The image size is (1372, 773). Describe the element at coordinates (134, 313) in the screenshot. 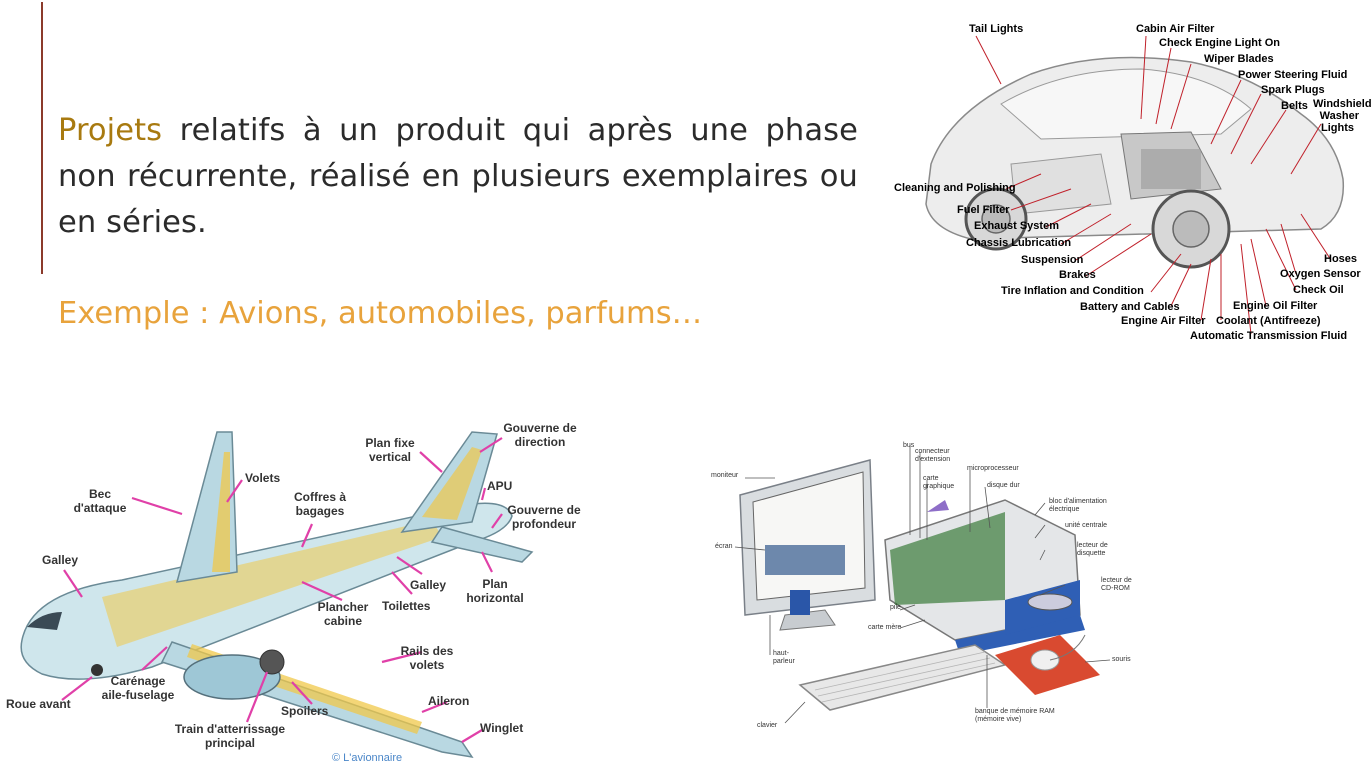

I see `example-label: Exemple :` at that location.